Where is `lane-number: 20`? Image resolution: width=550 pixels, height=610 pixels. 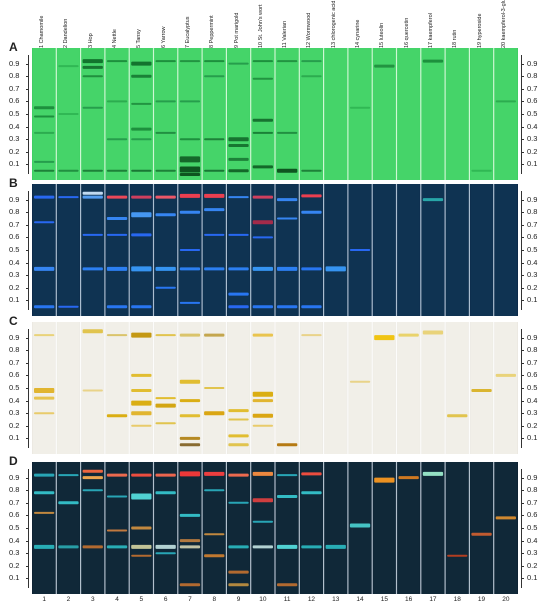 lane-number: 20 is located at coordinates (506, 599).